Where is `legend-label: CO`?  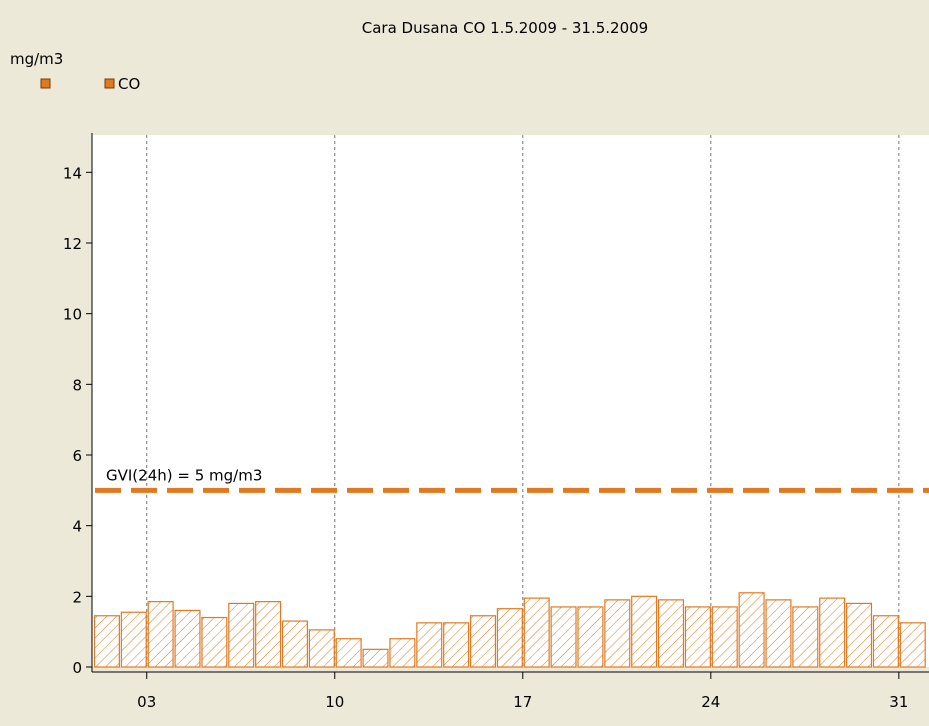
legend-label: CO is located at coordinates (129, 84).